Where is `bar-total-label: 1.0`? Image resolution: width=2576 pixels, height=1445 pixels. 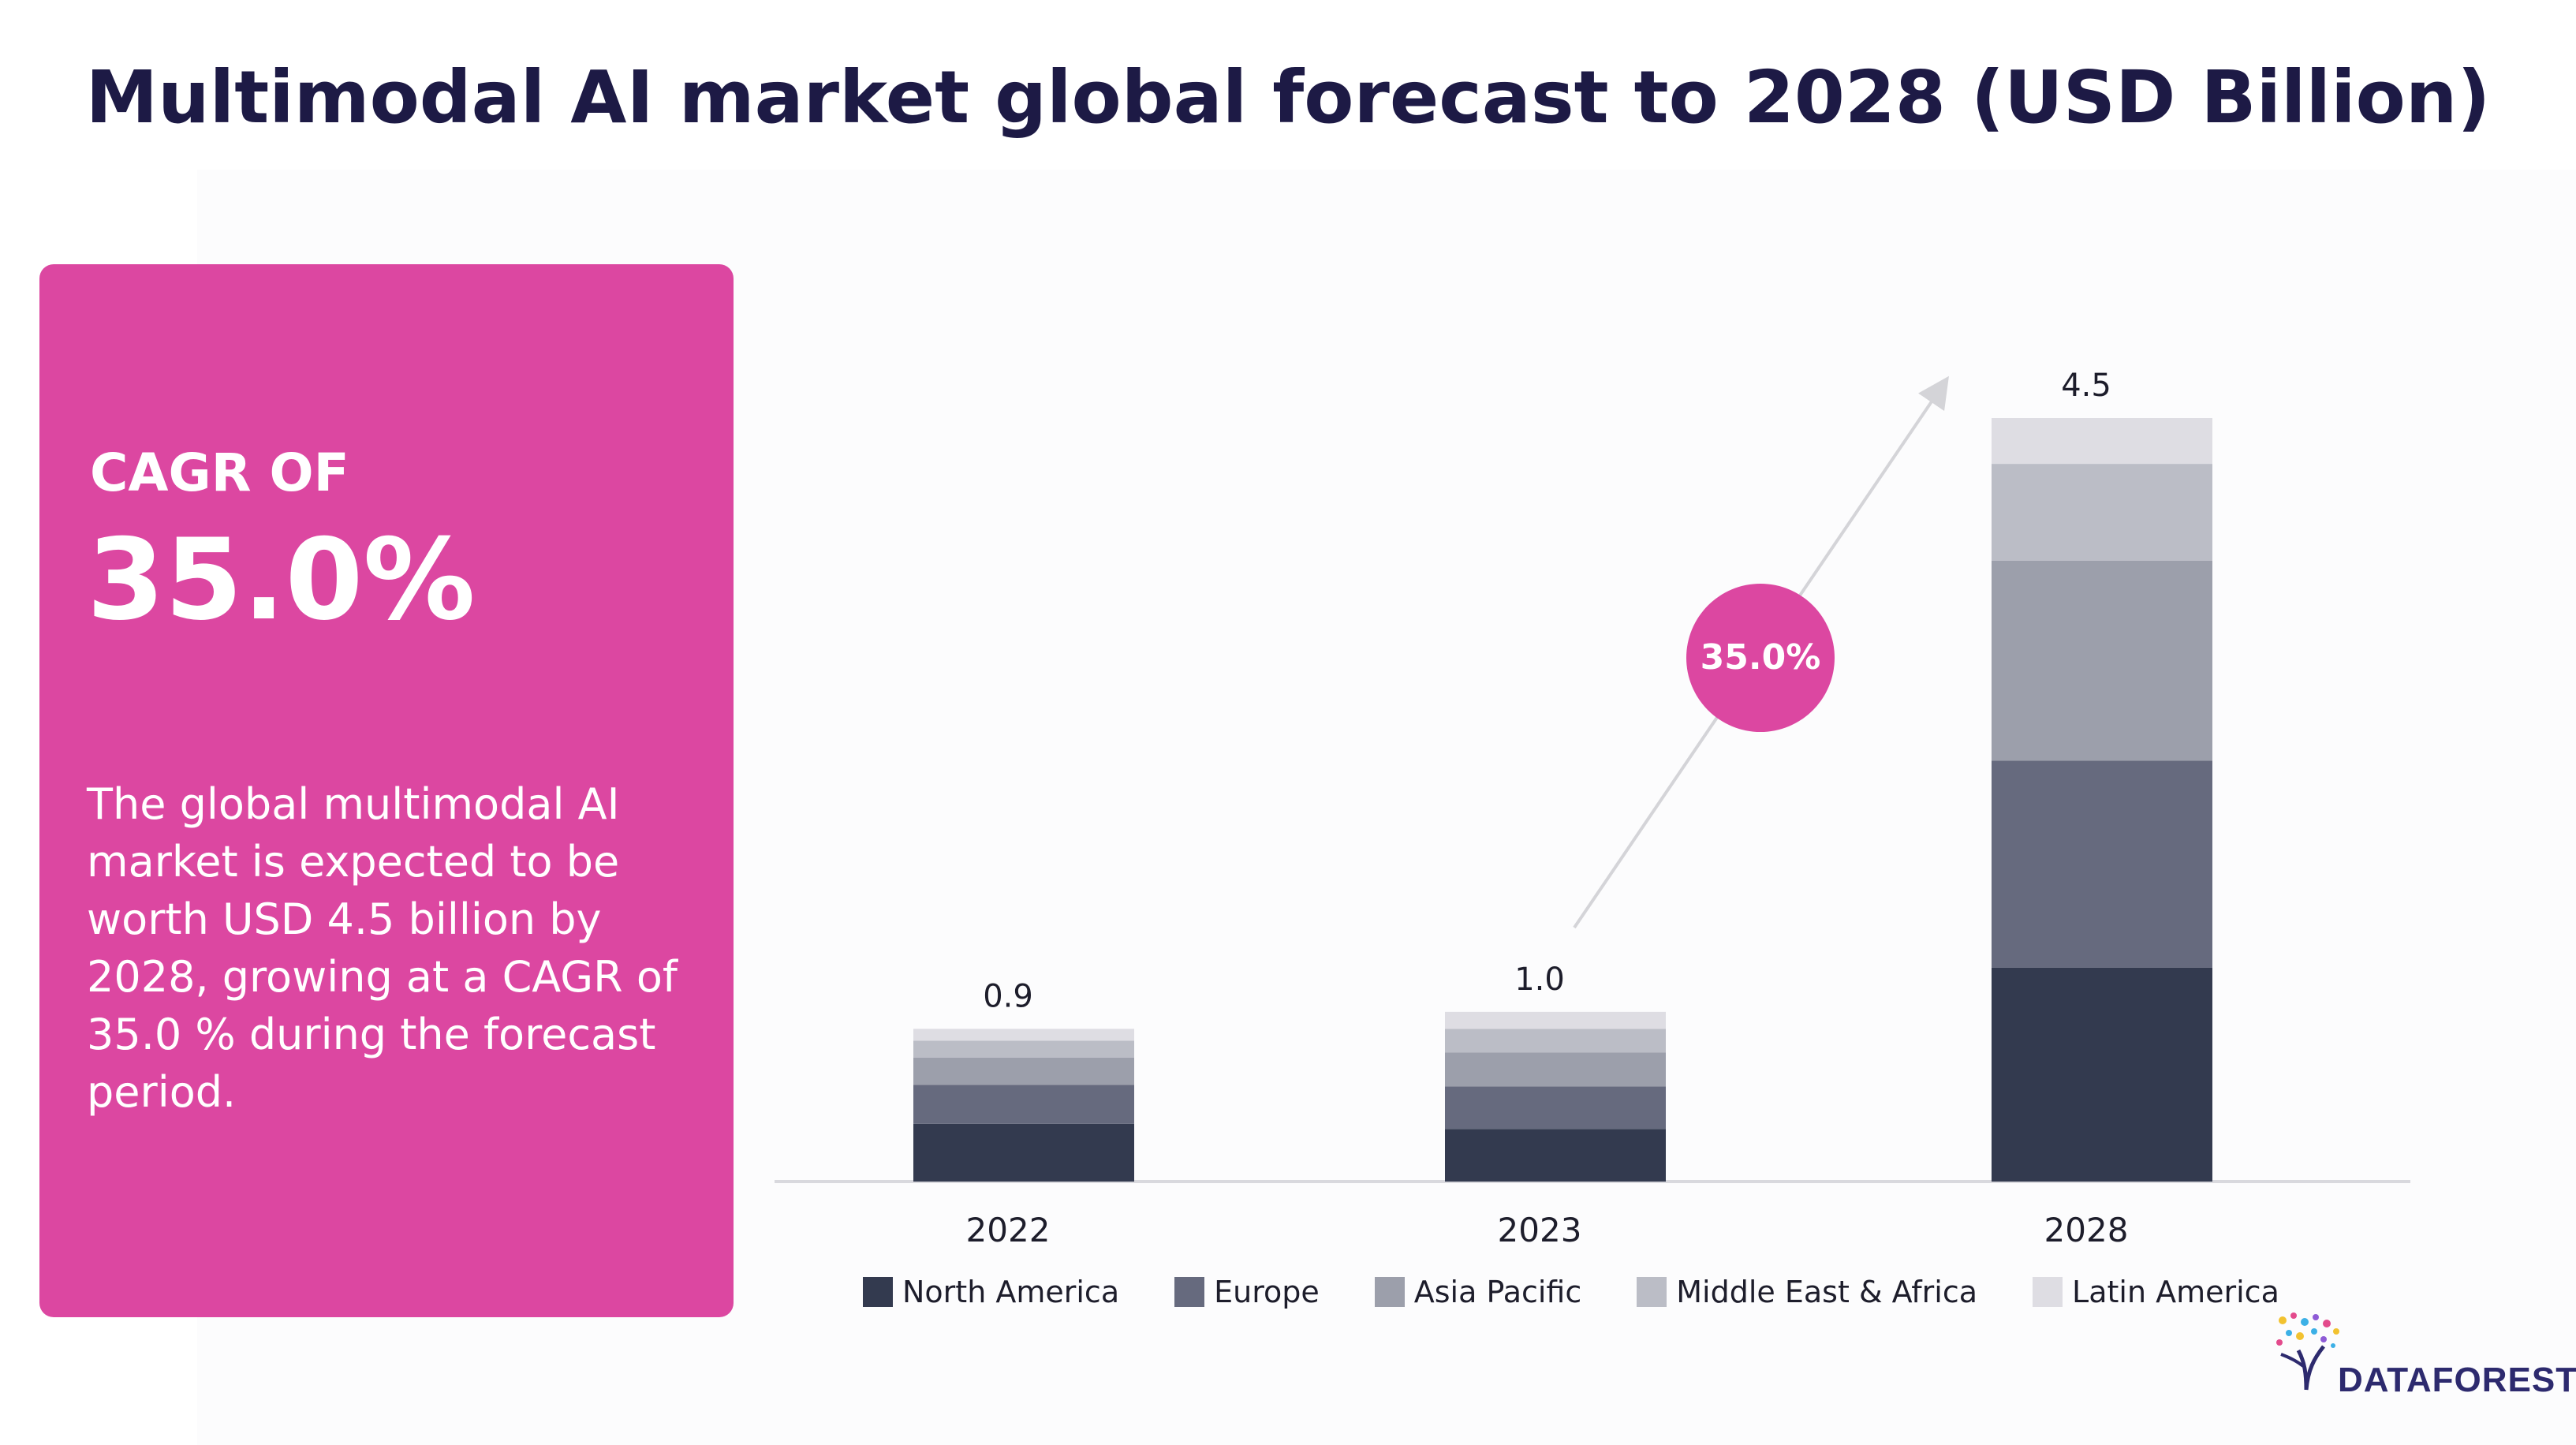
bar-total-label: 1.0 is located at coordinates (1539, 980).